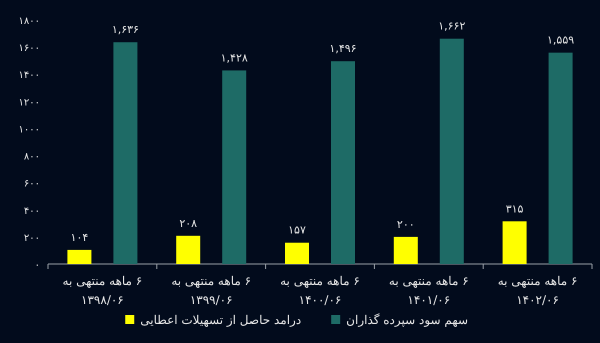 This screenshot has height=343, width=600. I want to click on data-label: ۱,۵۵۹, so click(560, 40).